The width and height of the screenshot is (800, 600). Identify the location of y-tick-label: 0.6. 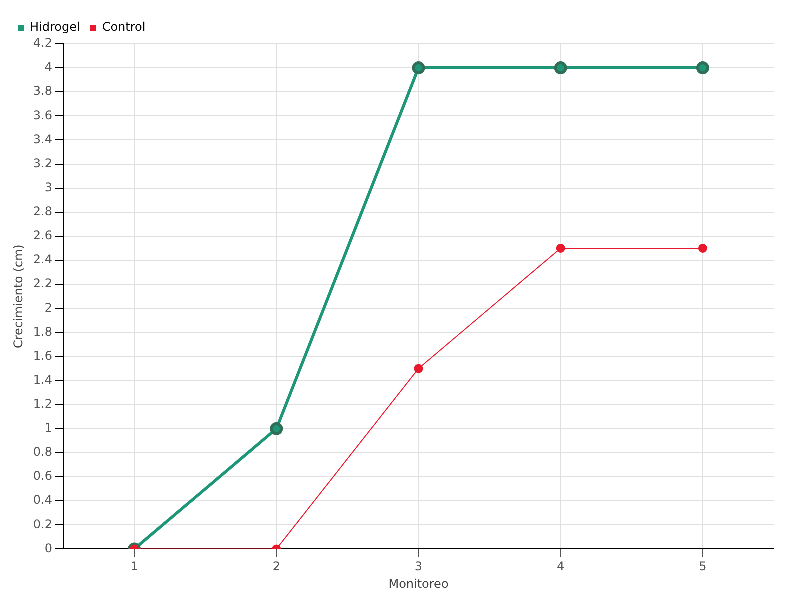
(42, 476).